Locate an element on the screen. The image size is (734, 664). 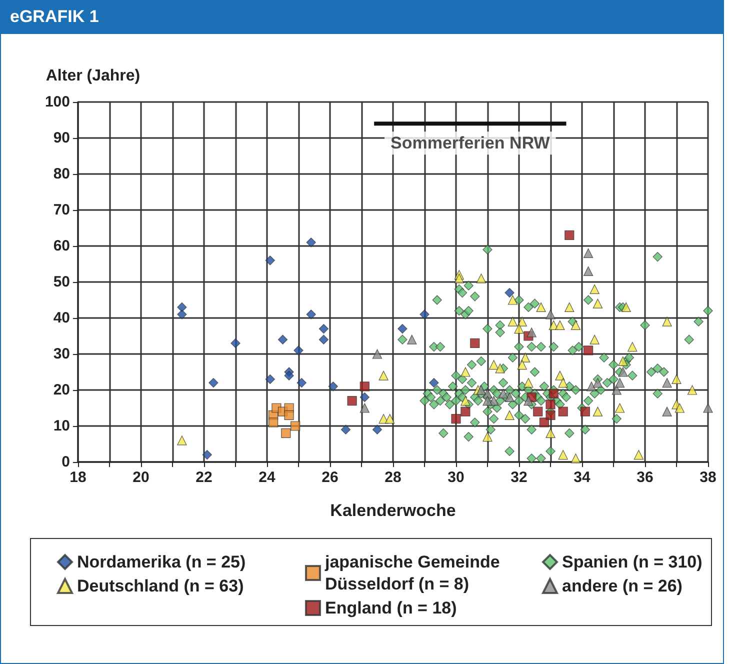
legend-label: Spanien (n = 310) is located at coordinates (632, 562).